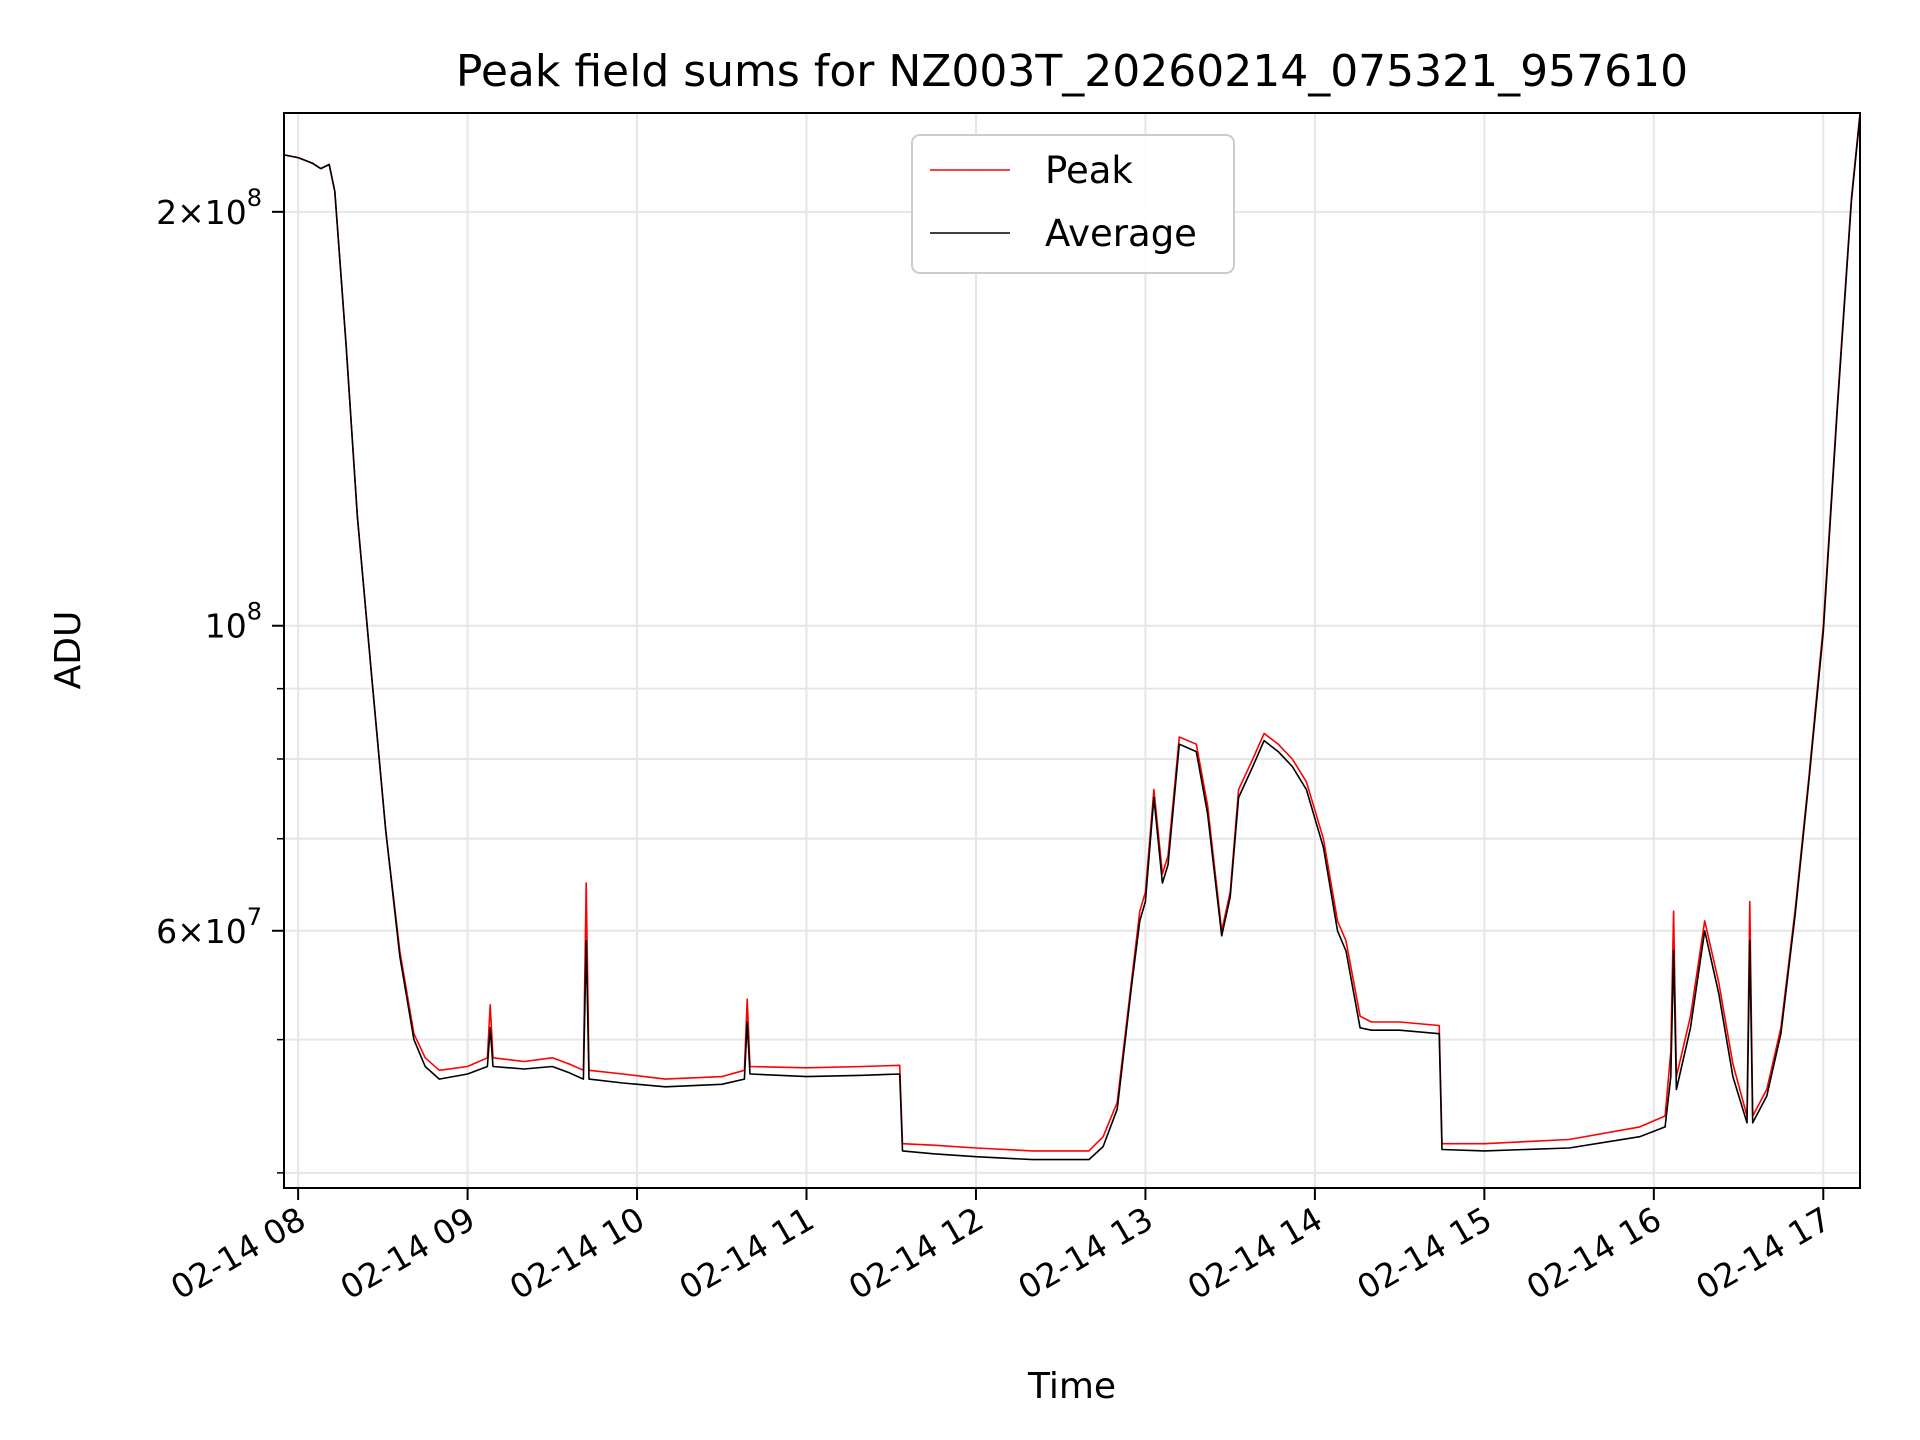 This screenshot has height=1440, width=1920. I want to click on legend-label-average: Average, so click(1121, 233).